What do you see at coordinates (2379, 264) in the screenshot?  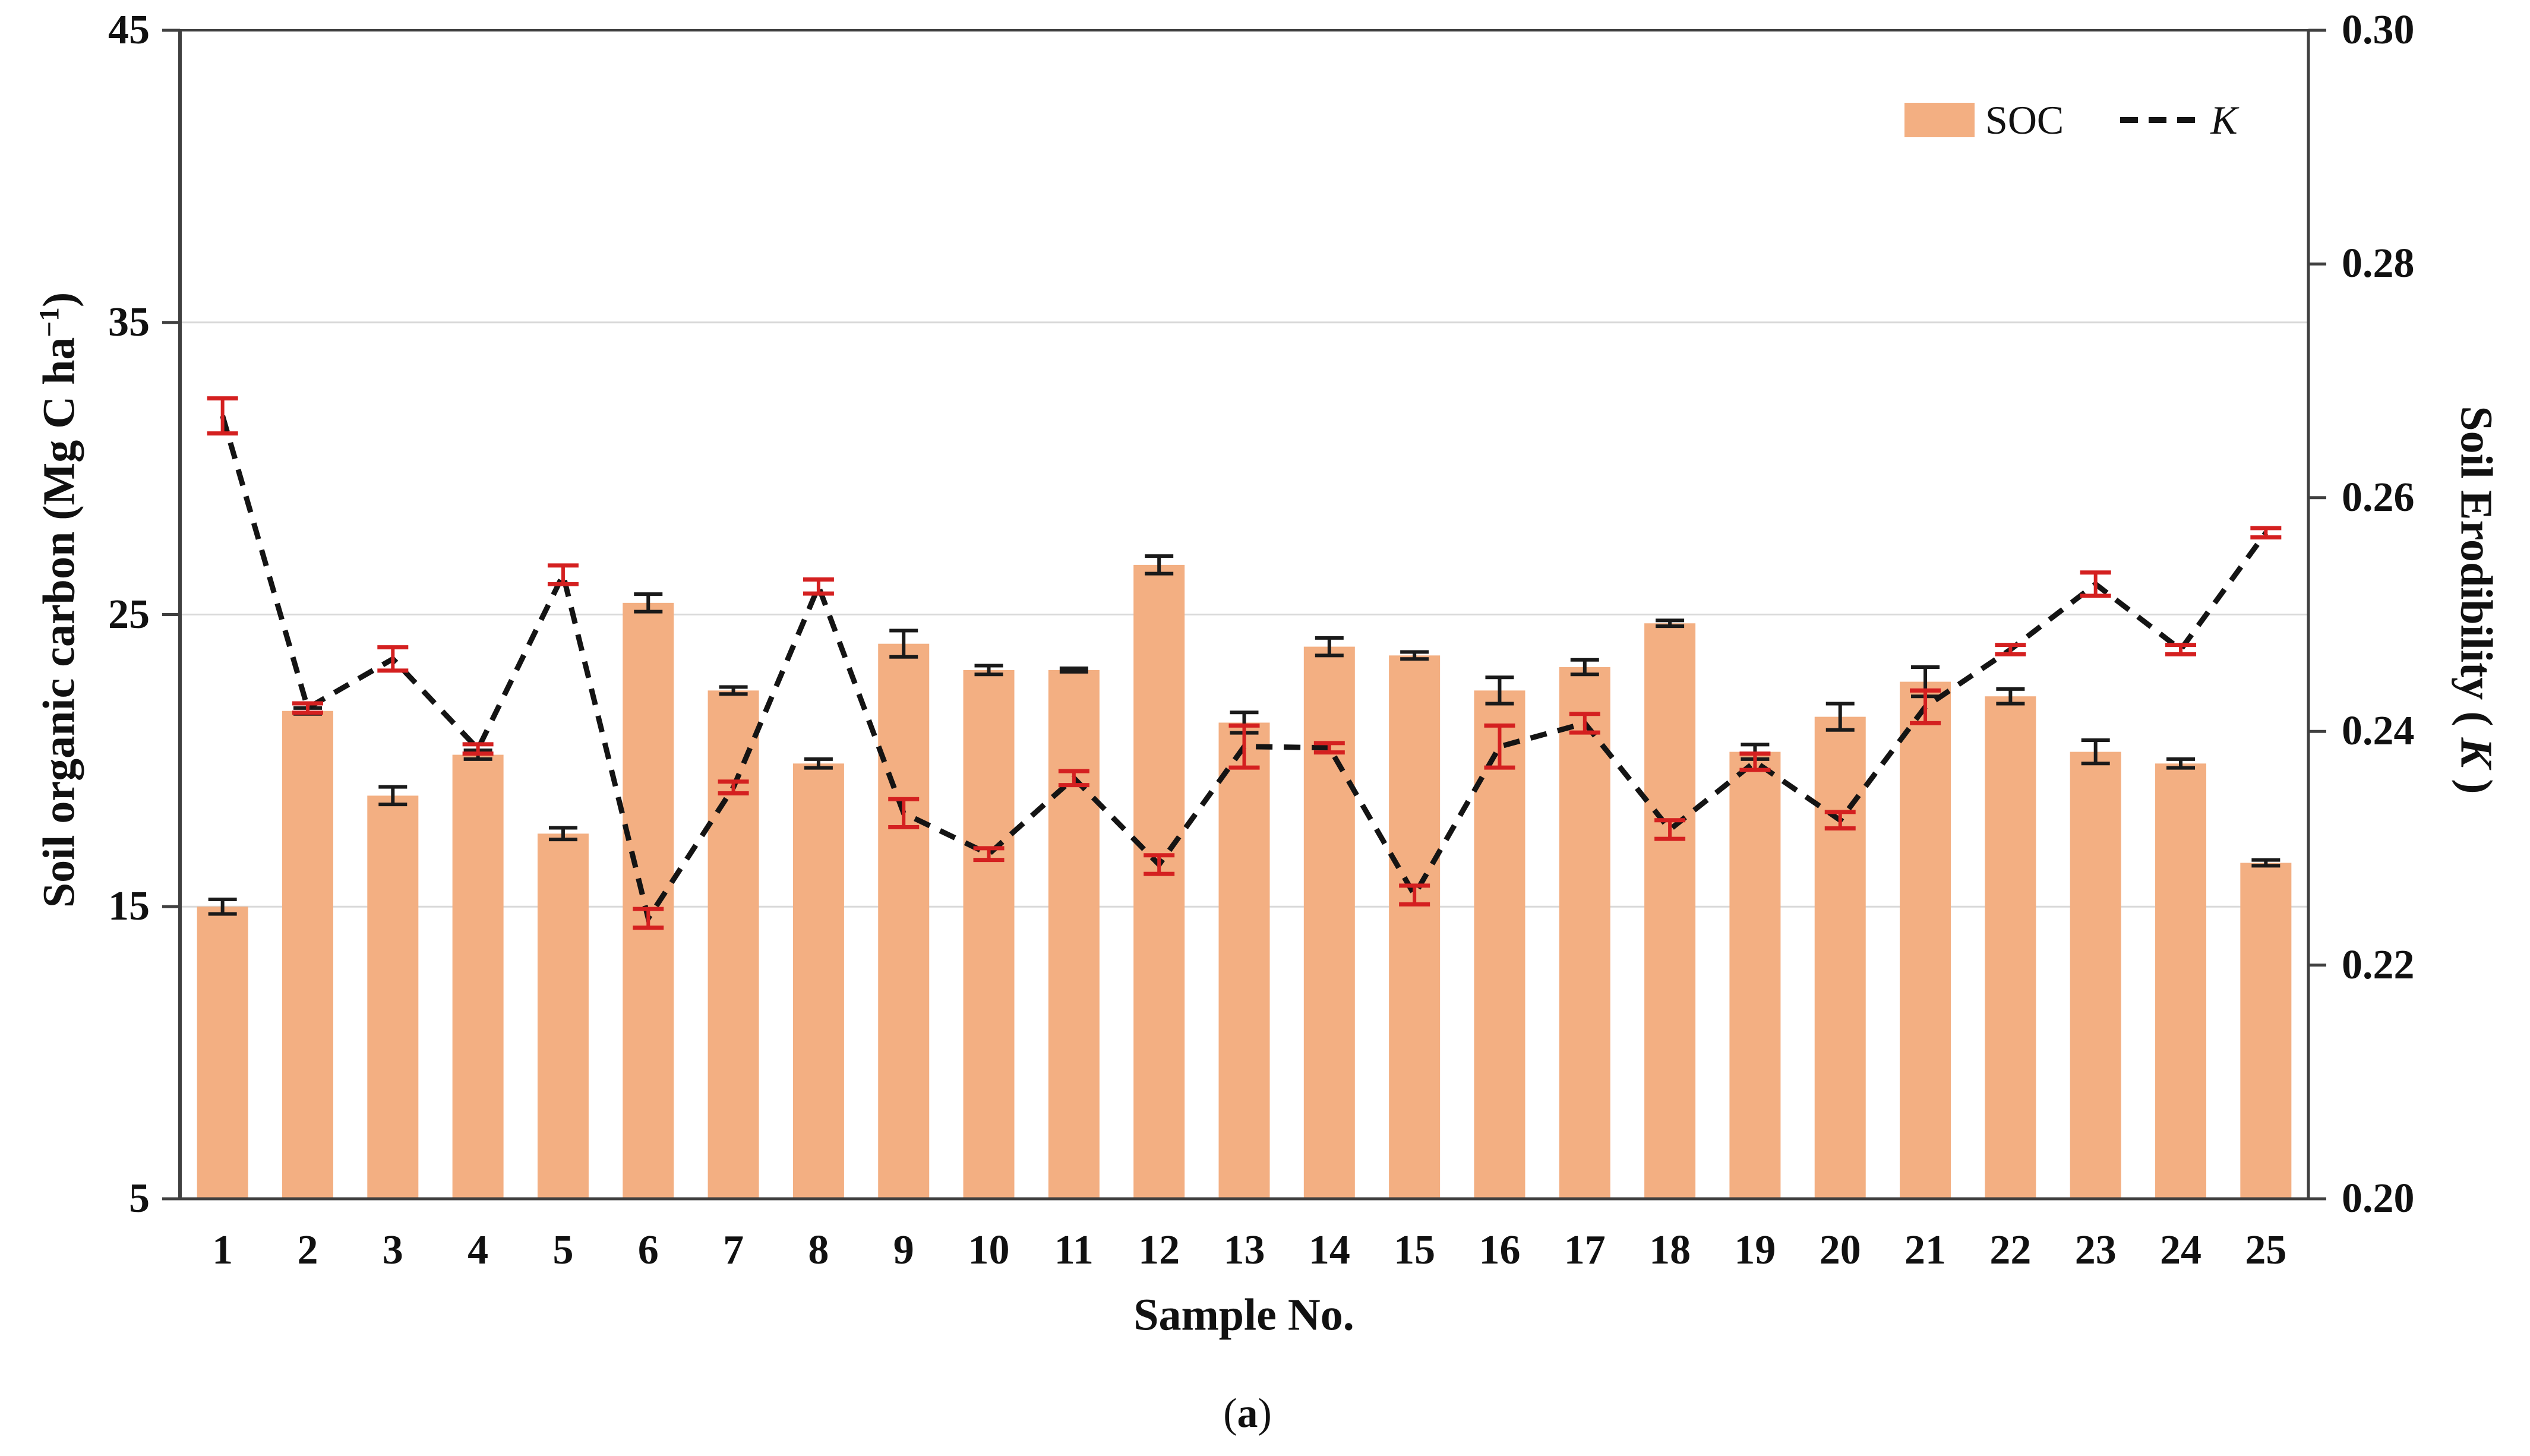 I see `y-axis-label-right: 0.28` at bounding box center [2379, 264].